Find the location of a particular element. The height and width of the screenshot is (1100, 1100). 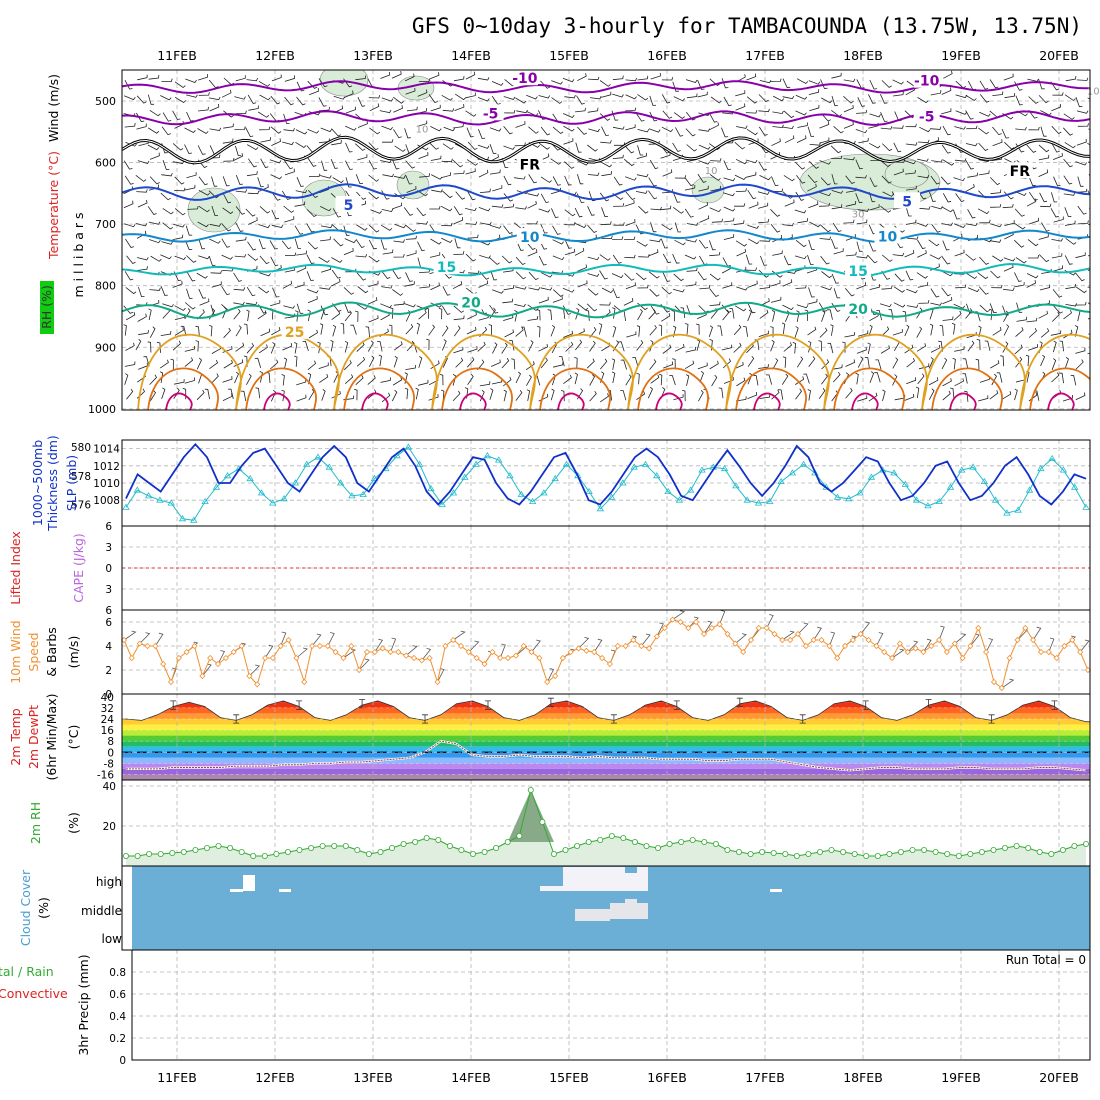

pressure-tick: 800 is located at coordinates (105, 286).